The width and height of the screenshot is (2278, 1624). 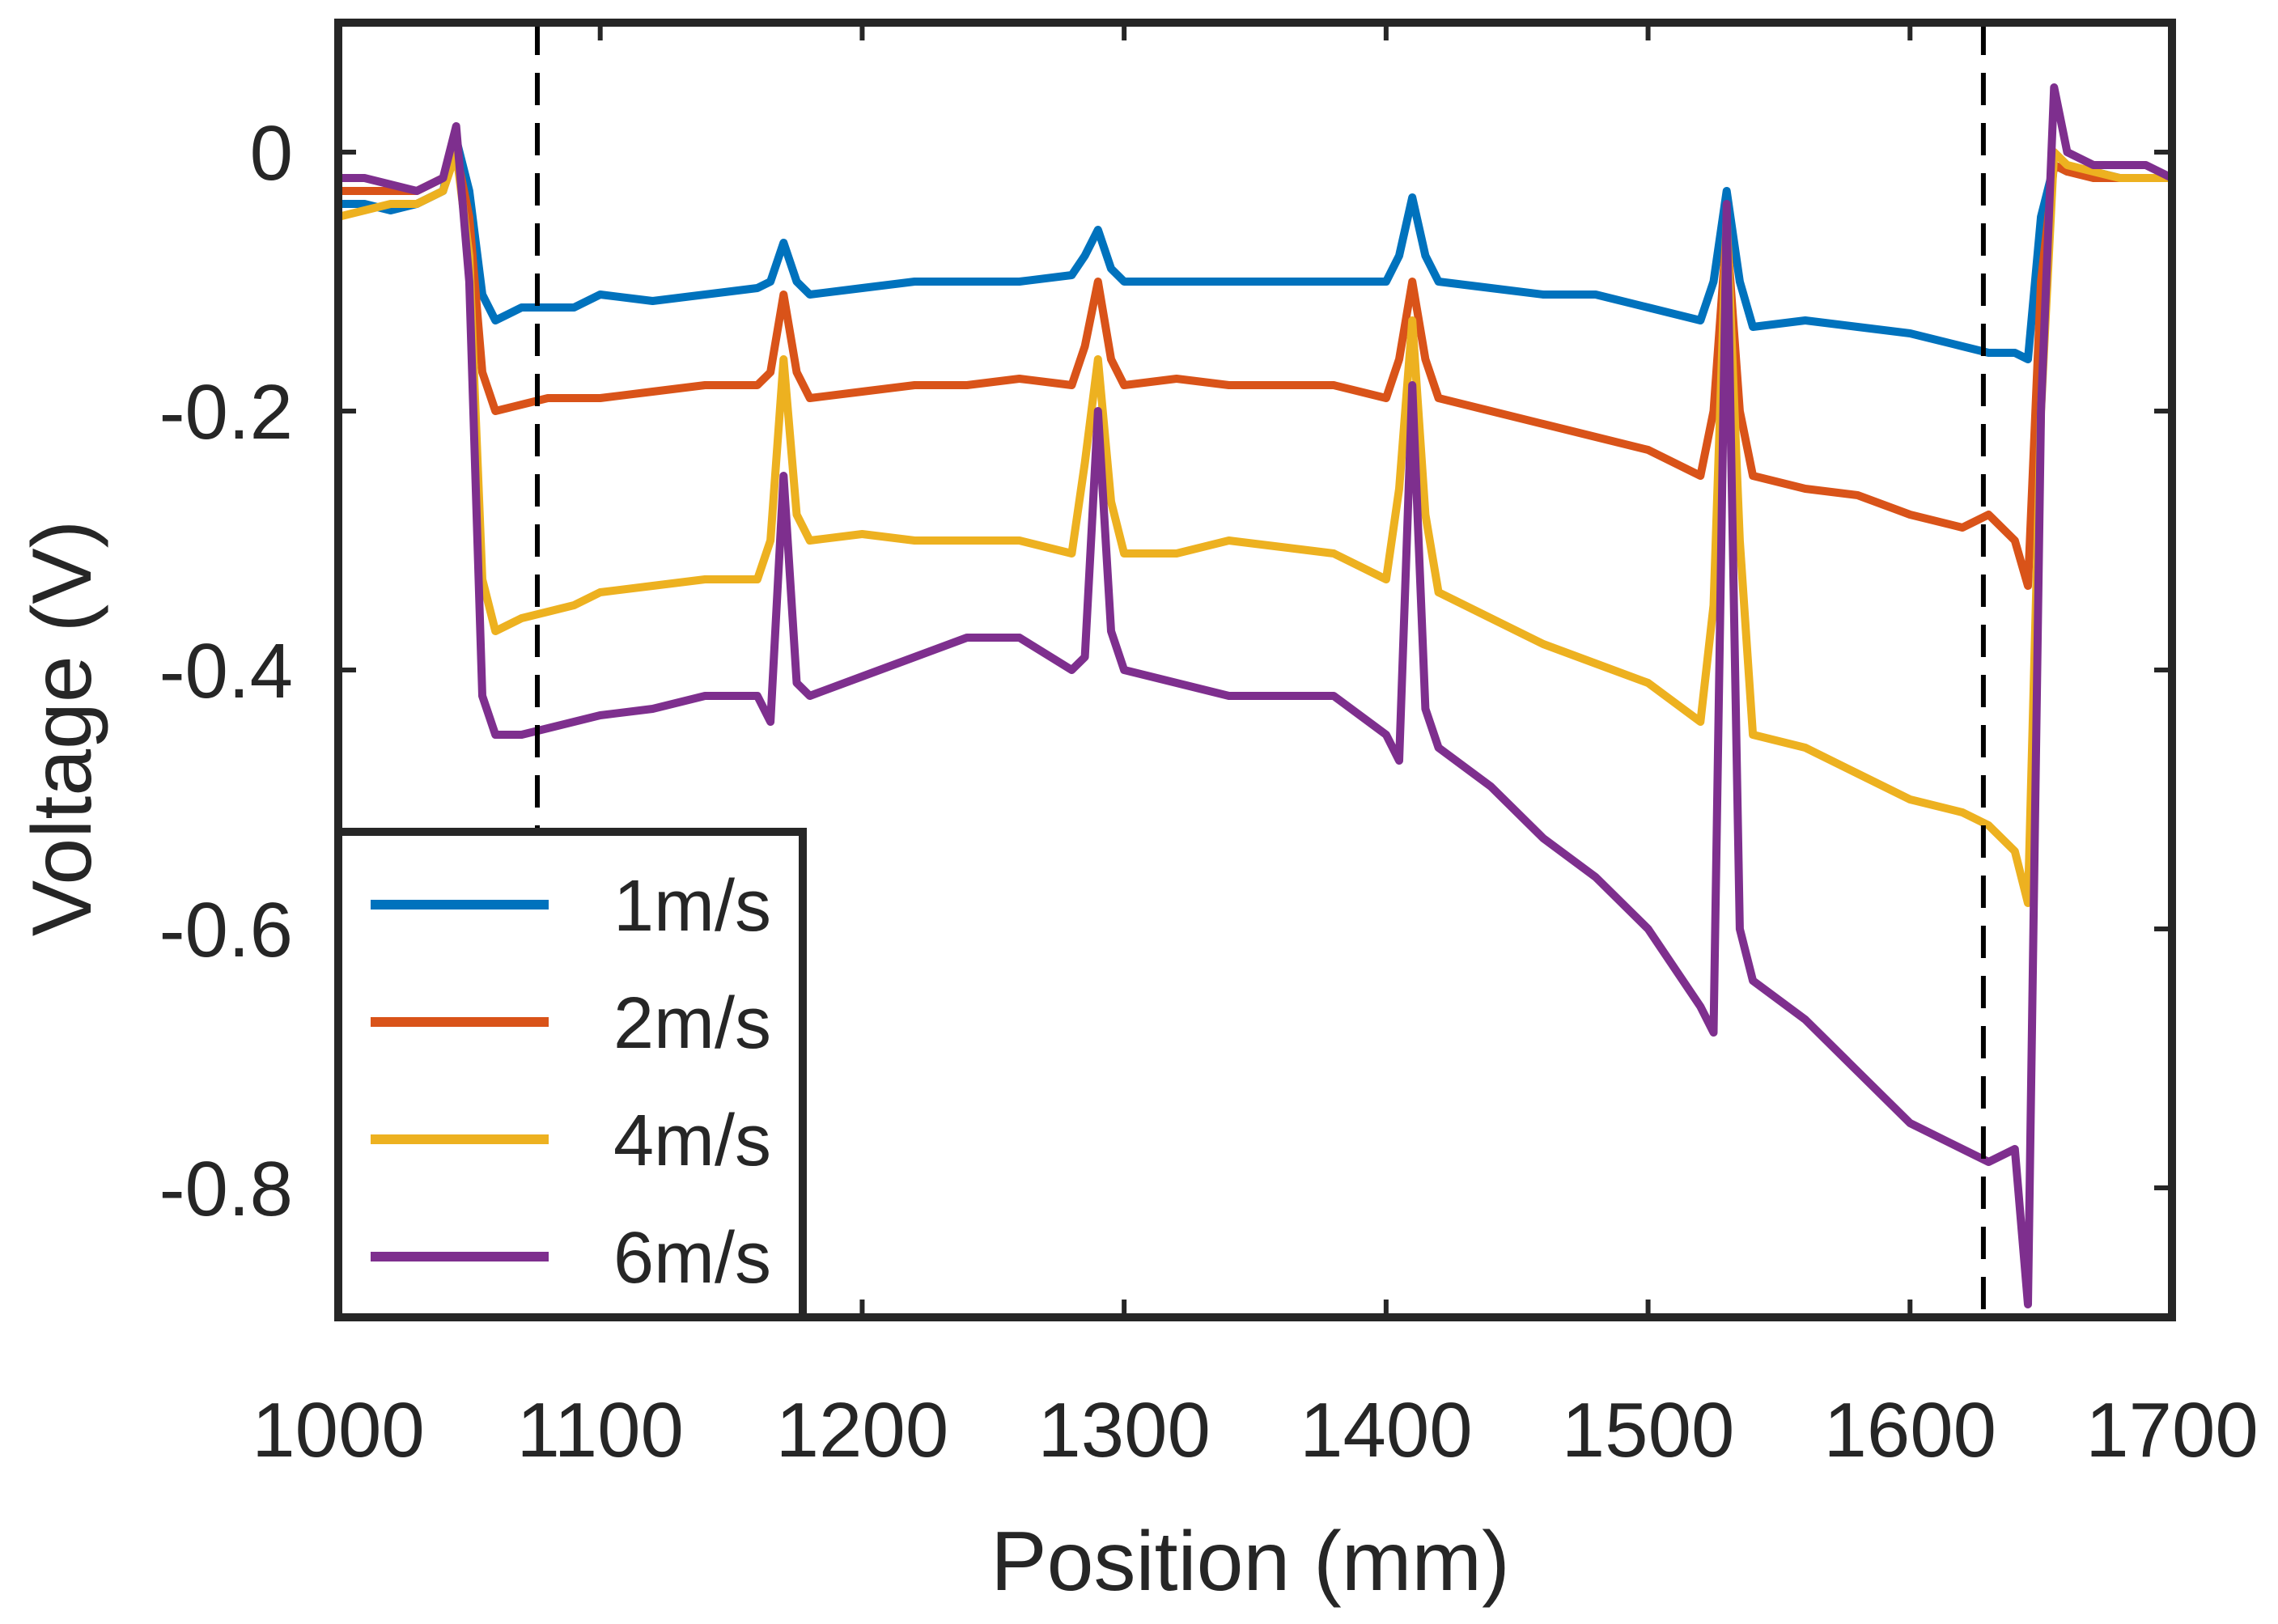 What do you see at coordinates (226, 1189) in the screenshot?
I see `y-tick-label: -0.8` at bounding box center [226, 1189].